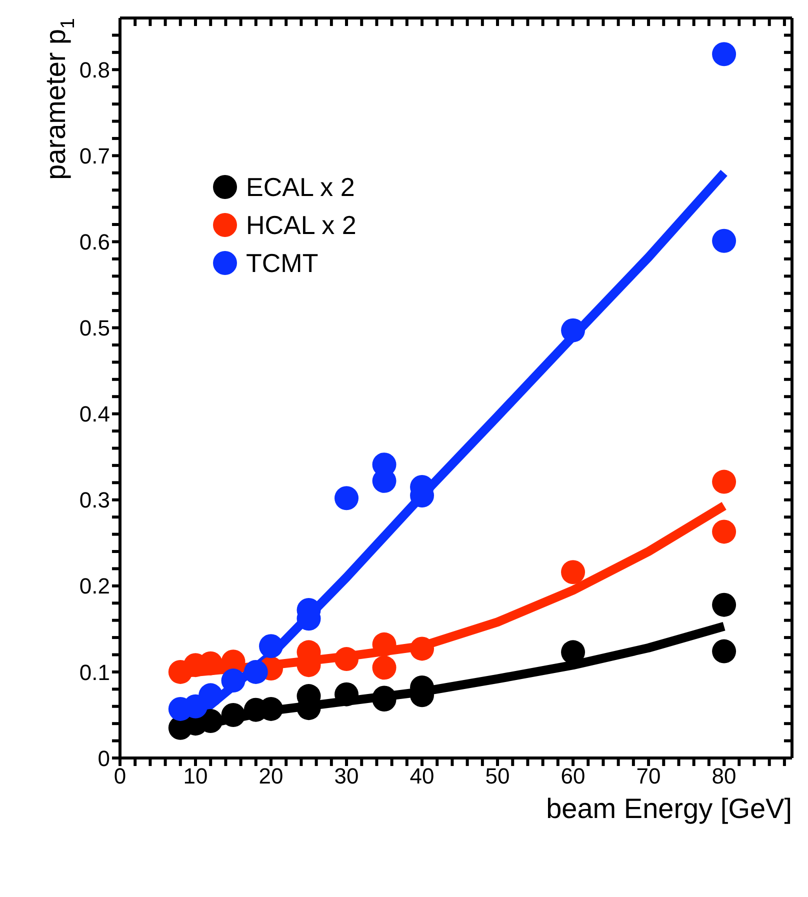  What do you see at coordinates (422, 776) in the screenshot?
I see `x-tick-label: 40` at bounding box center [422, 776].